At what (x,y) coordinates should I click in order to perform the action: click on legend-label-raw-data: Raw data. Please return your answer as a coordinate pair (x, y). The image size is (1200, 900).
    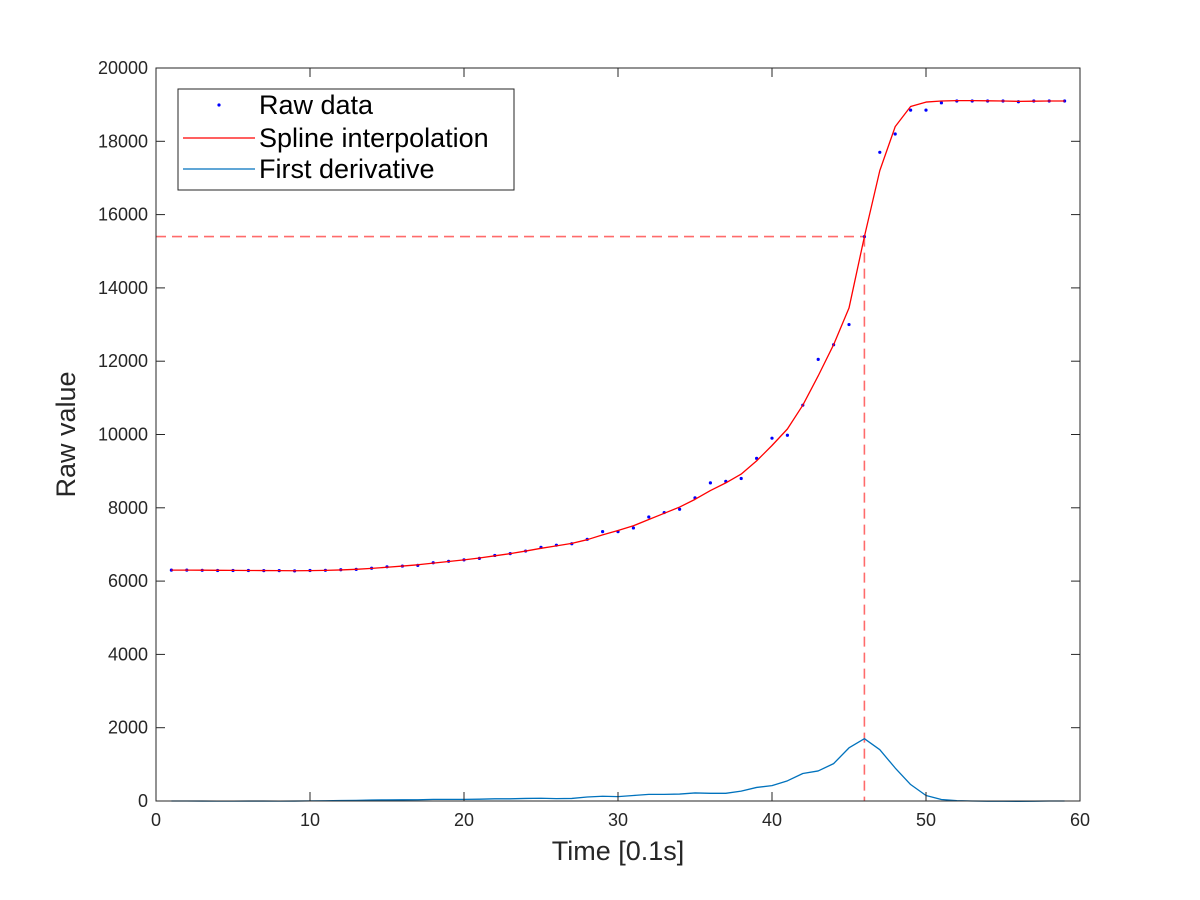
    Looking at the image, I should click on (316, 105).